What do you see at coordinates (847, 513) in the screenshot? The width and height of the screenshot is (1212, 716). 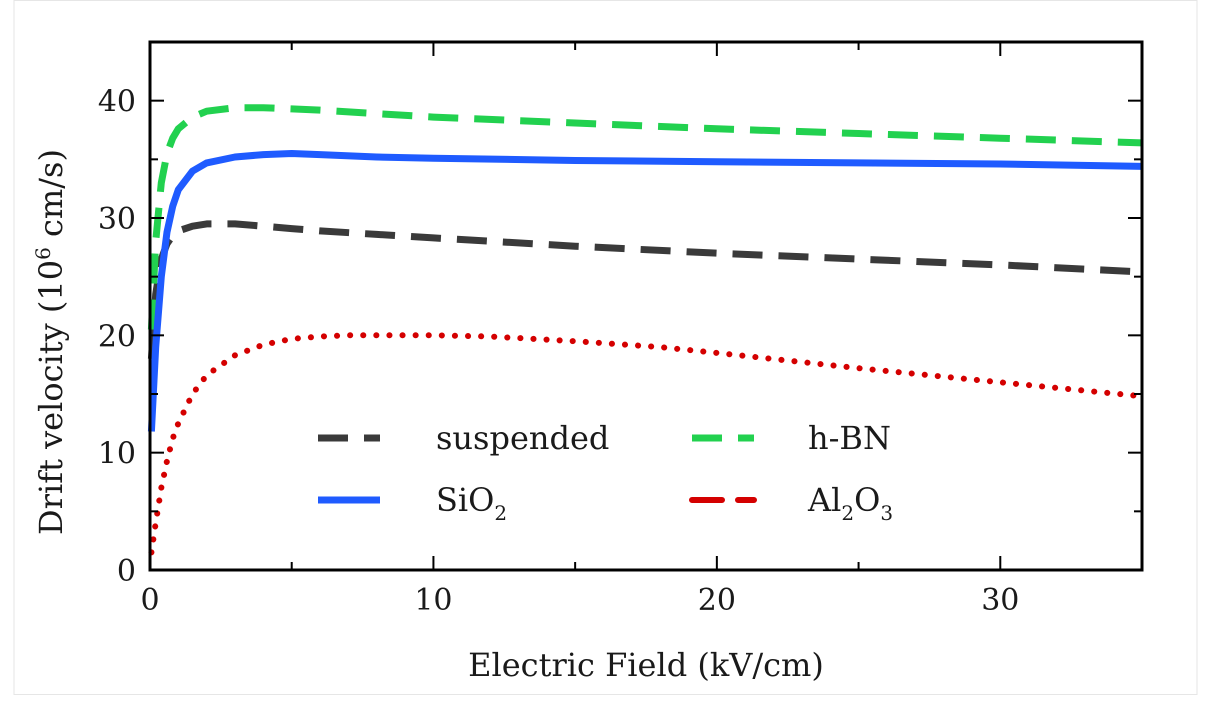 I see `legend-label-al2o3-sub1: 2` at bounding box center [847, 513].